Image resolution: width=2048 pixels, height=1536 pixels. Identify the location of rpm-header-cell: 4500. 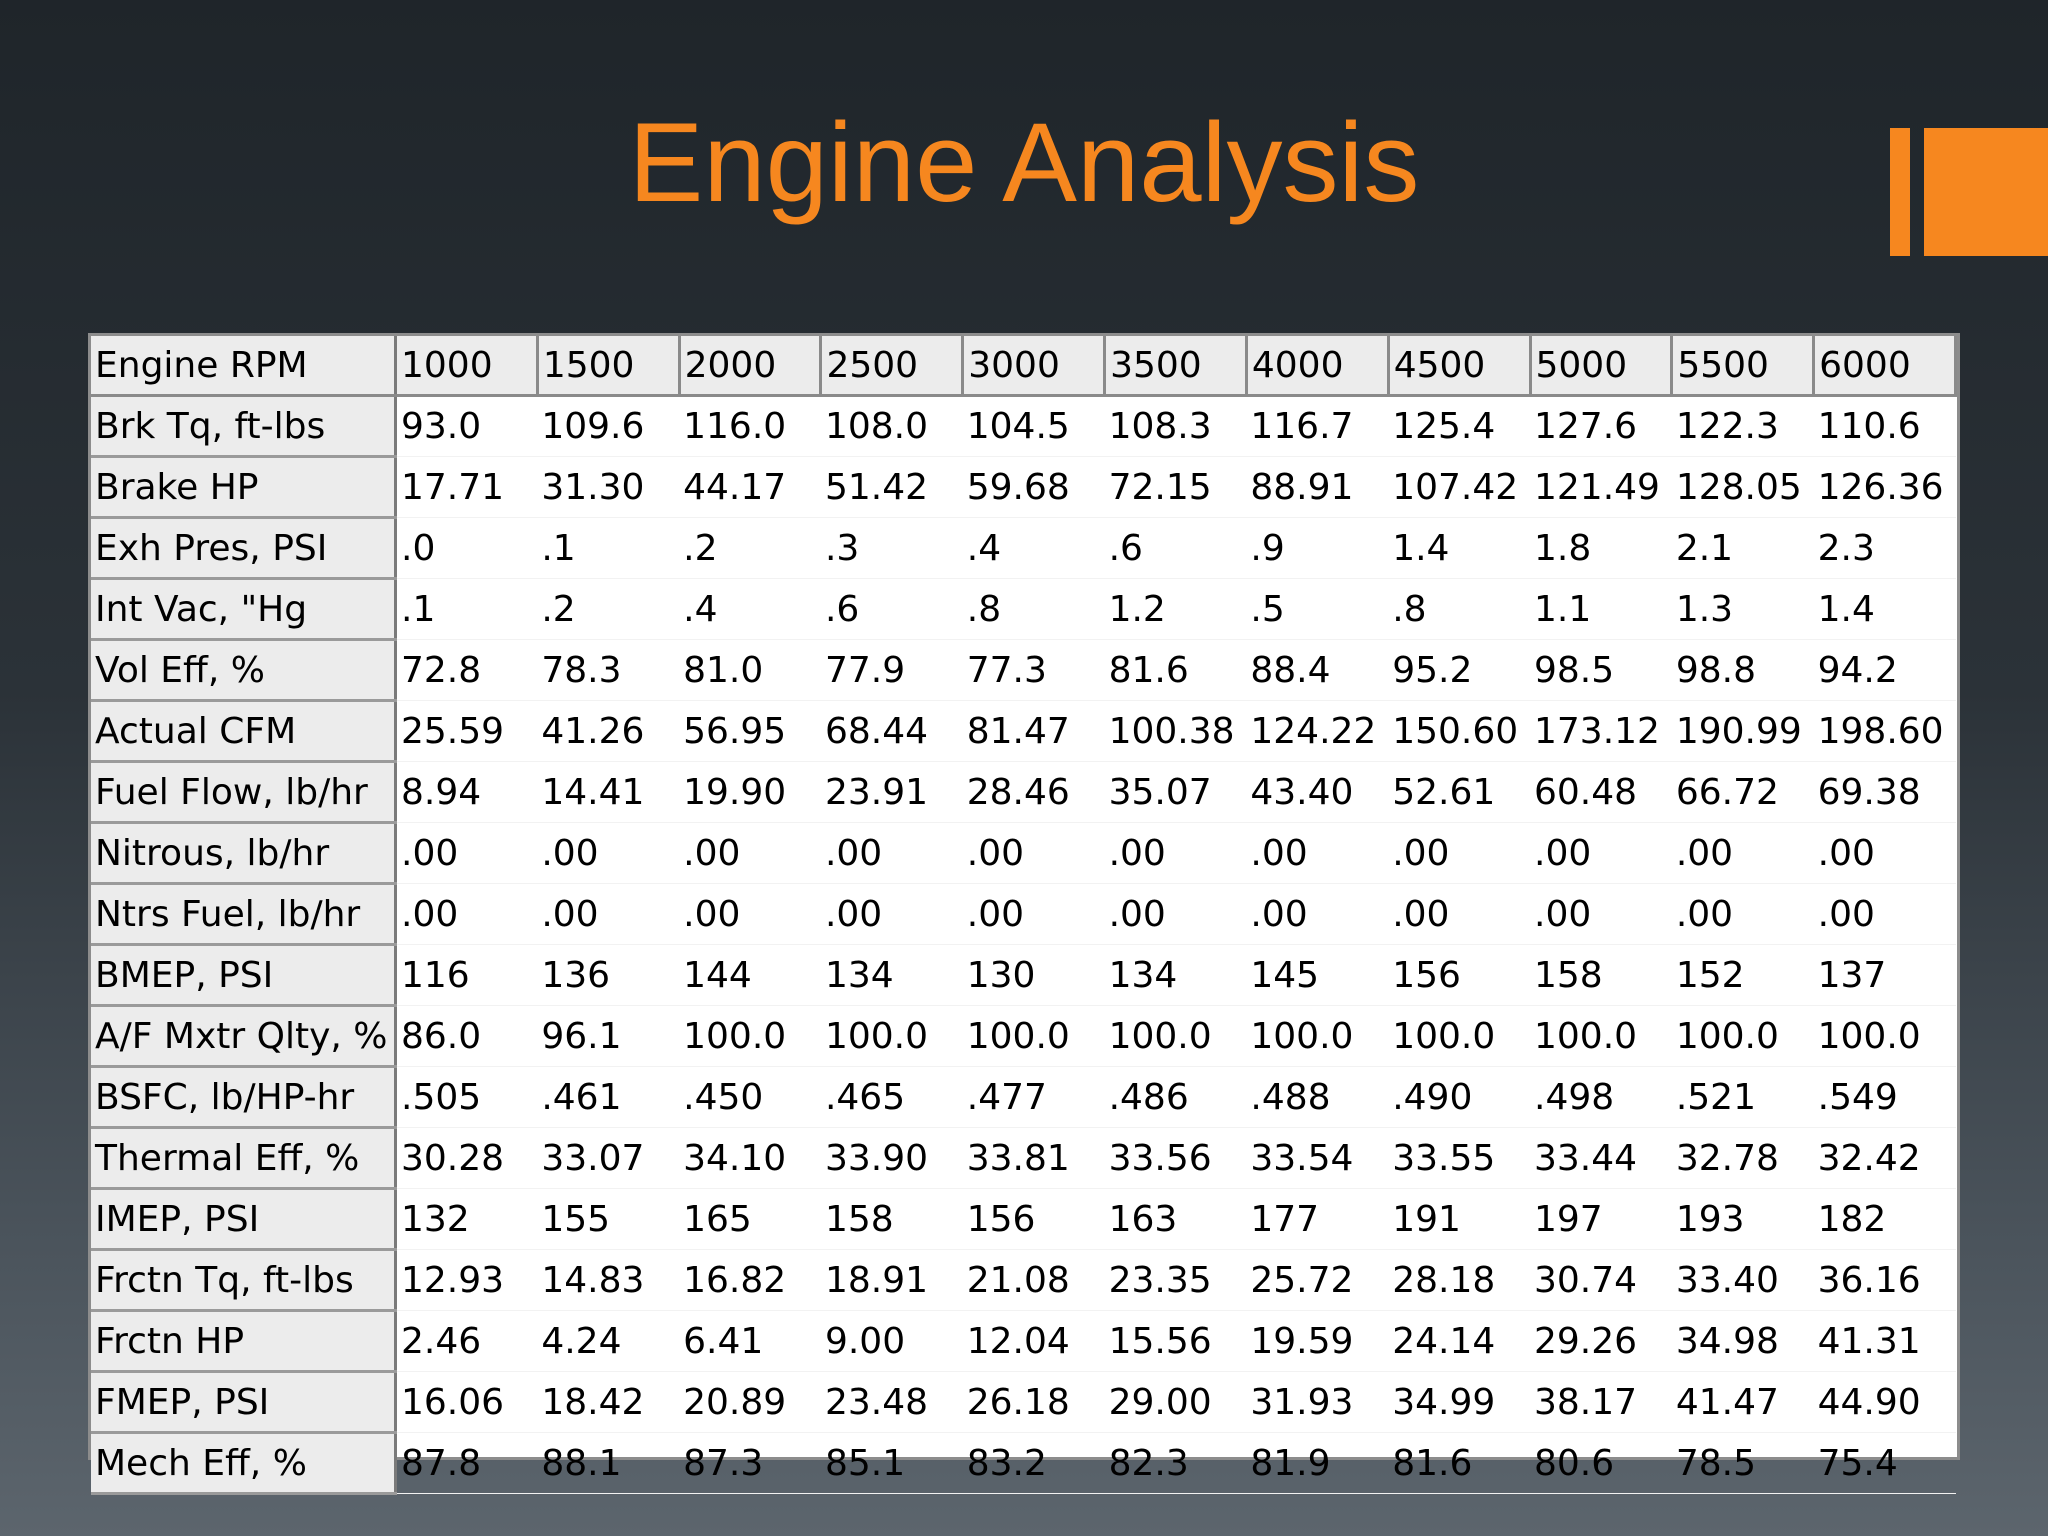
(1460, 366).